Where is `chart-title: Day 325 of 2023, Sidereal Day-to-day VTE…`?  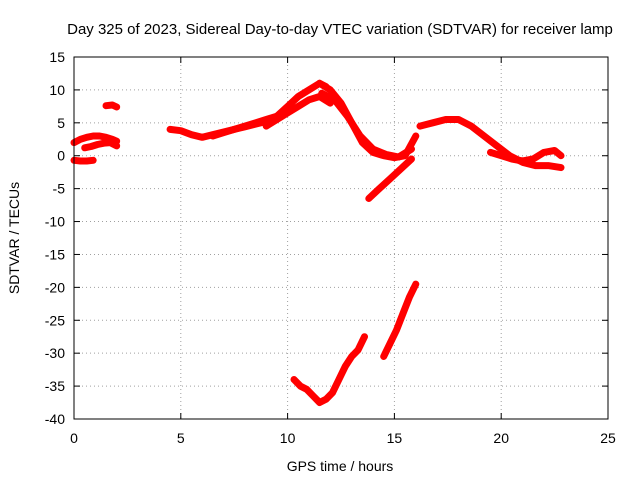
chart-title: Day 325 of 2023, Sidereal Day-to-day VTE… is located at coordinates (340, 29).